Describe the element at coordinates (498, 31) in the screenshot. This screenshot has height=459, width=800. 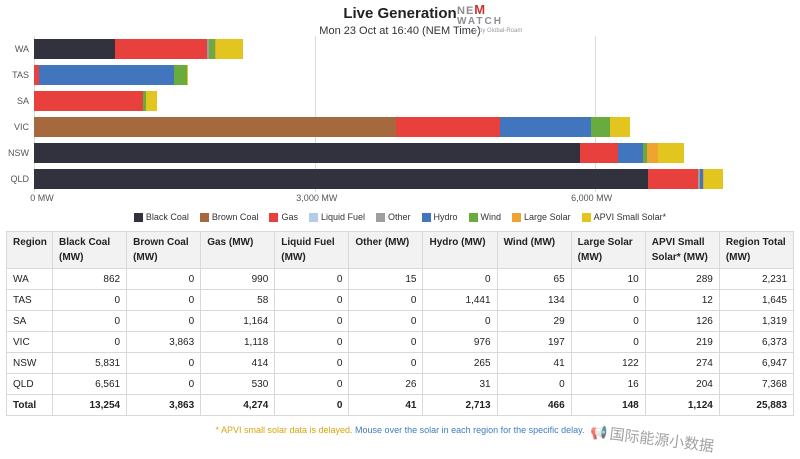
I see `logo-byline: by Global-Roam` at that location.